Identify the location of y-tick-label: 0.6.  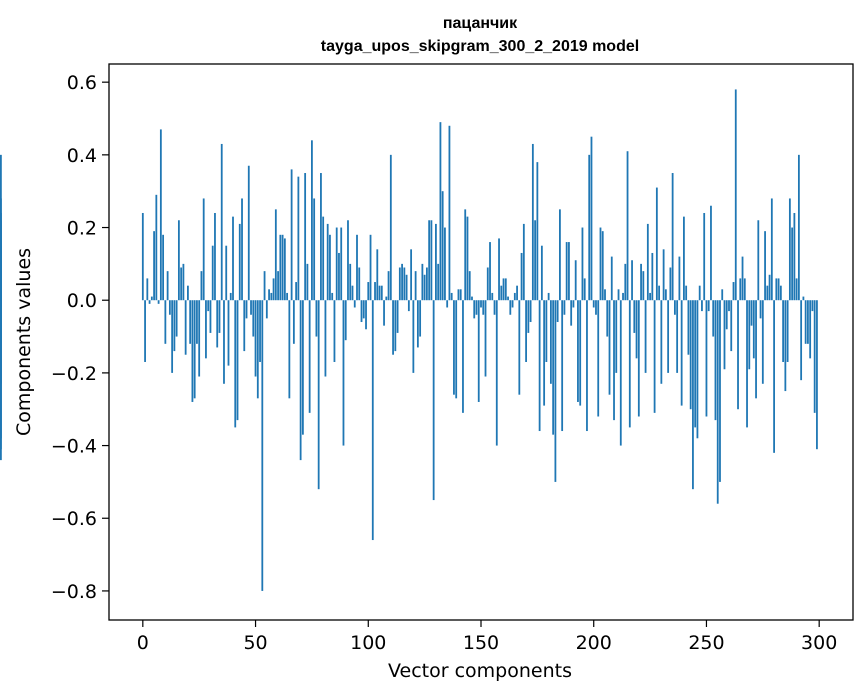
(82, 83).